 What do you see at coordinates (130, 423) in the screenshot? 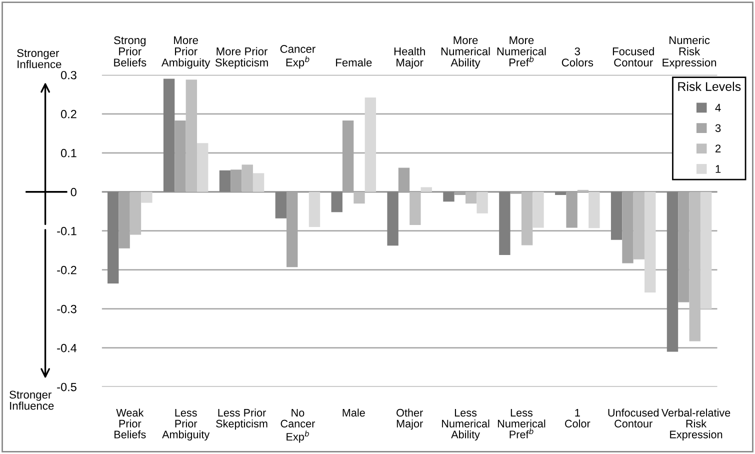
I see `text: Weak Prior Beliefs` at bounding box center [130, 423].